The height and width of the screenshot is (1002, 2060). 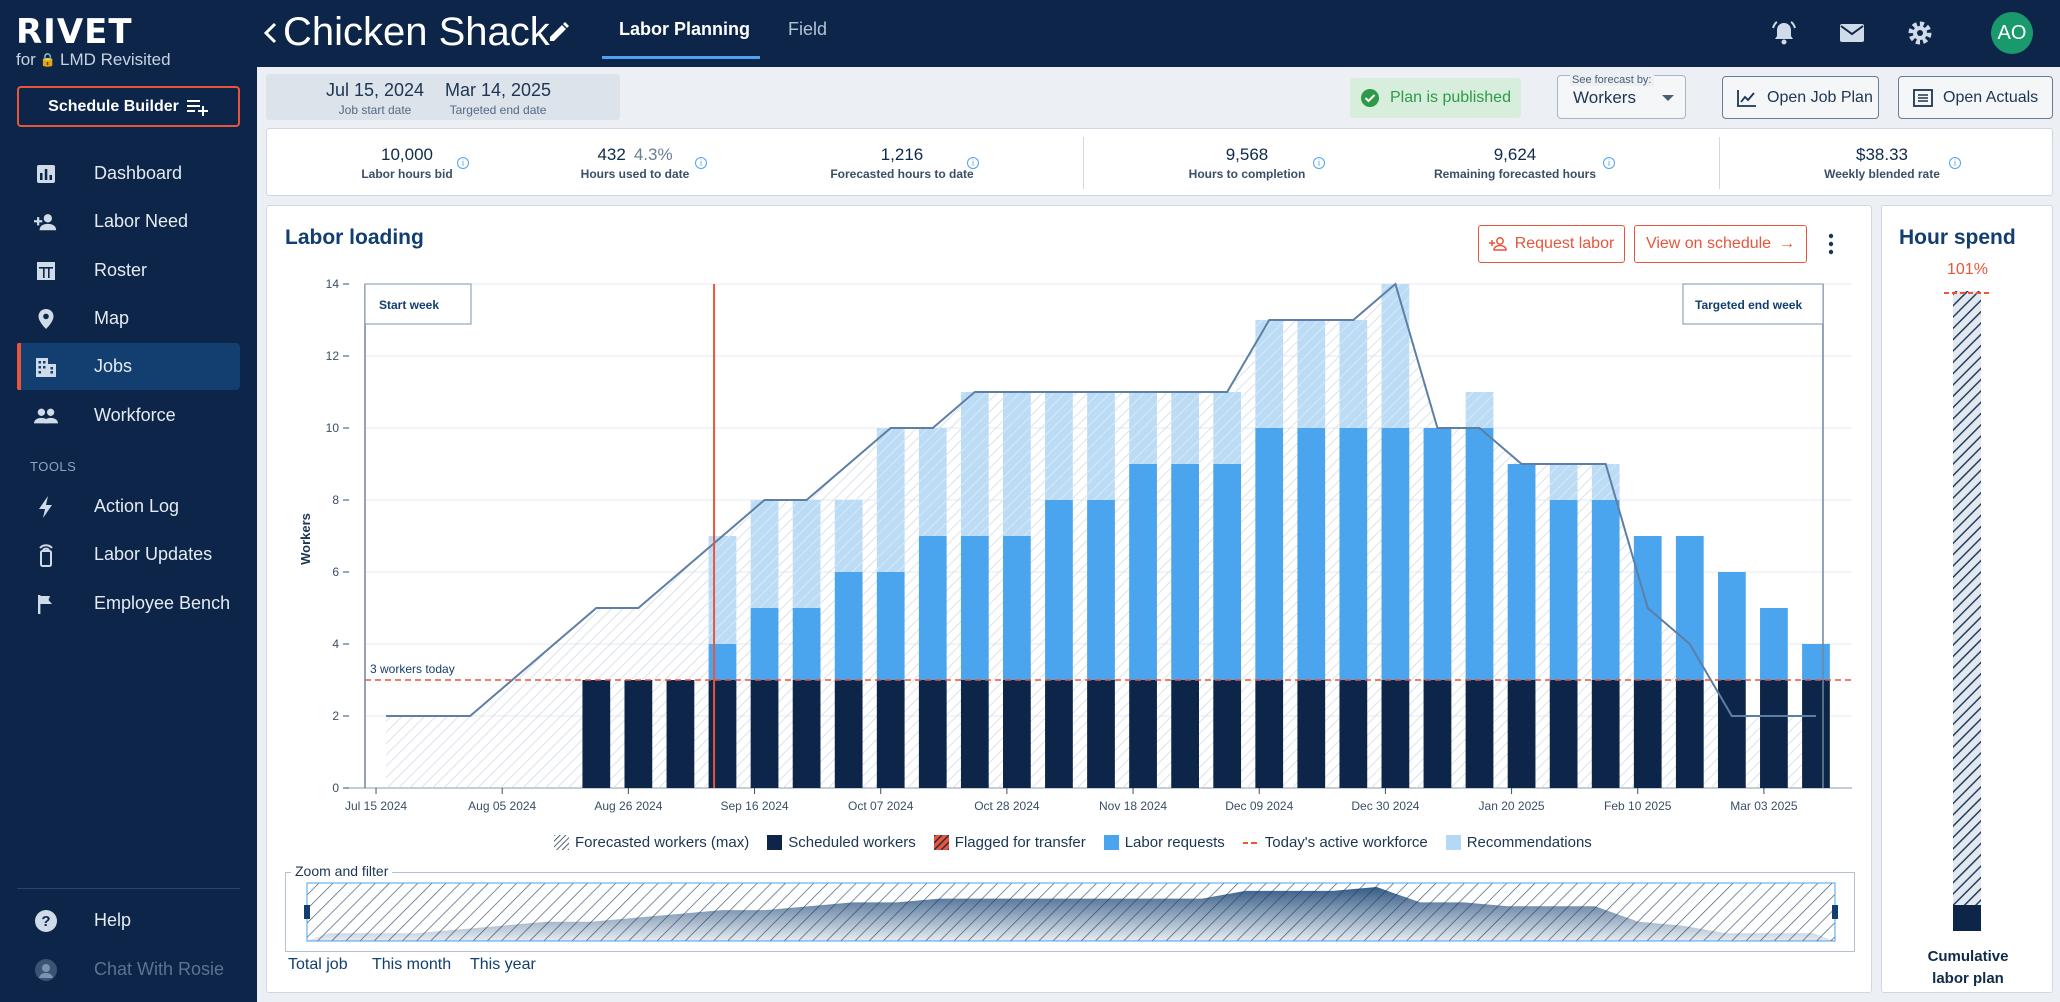 I want to click on legend-flagged: Flagged for transfer, so click(x=1009, y=842).